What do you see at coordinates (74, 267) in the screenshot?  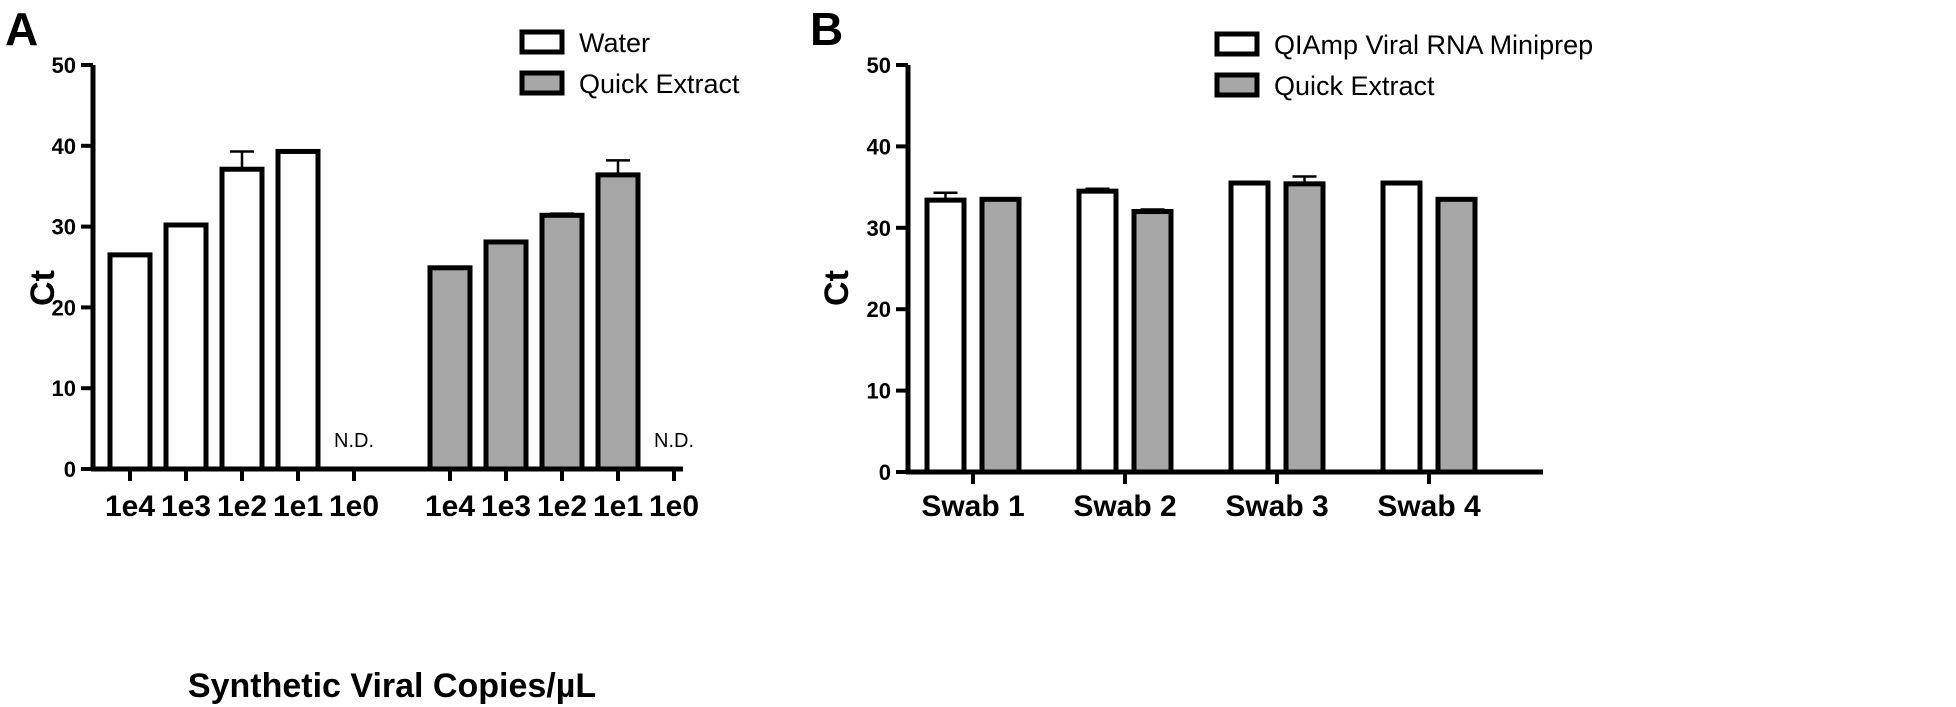 I see `panel-a-y-axis: 0 10 20 30 40 50` at bounding box center [74, 267].